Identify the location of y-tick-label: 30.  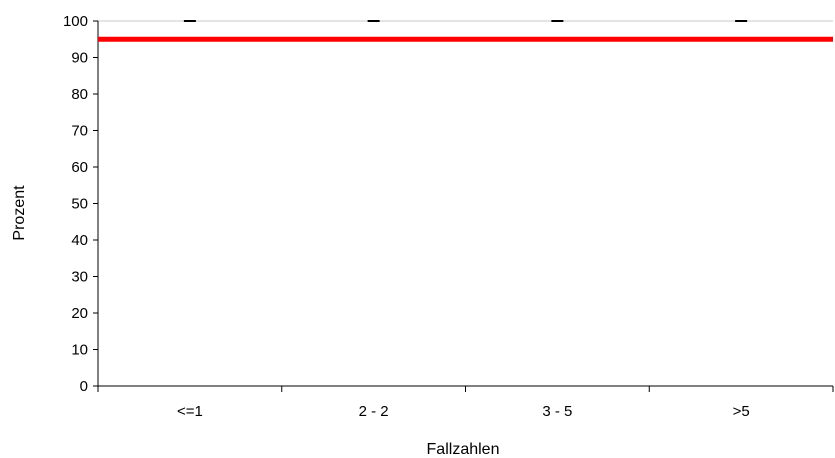
(79, 277).